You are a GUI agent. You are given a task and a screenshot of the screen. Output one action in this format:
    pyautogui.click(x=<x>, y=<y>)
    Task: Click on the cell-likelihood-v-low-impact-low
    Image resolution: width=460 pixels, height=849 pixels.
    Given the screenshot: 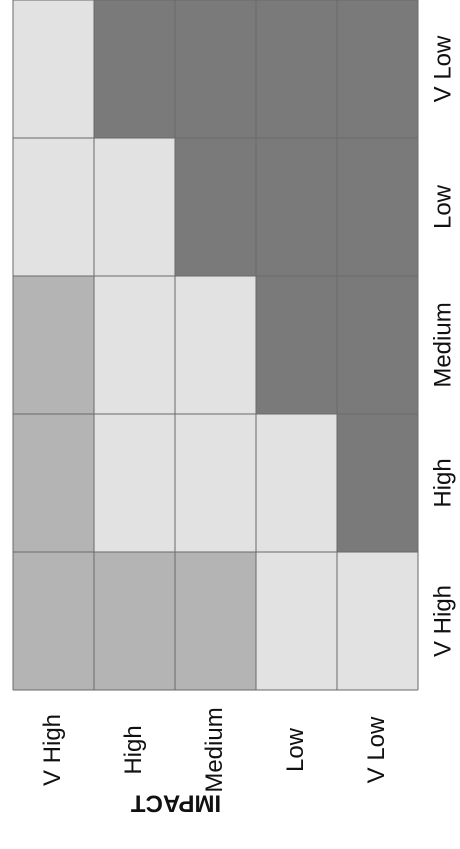 What is the action you would take?
    pyautogui.click(x=296, y=69)
    